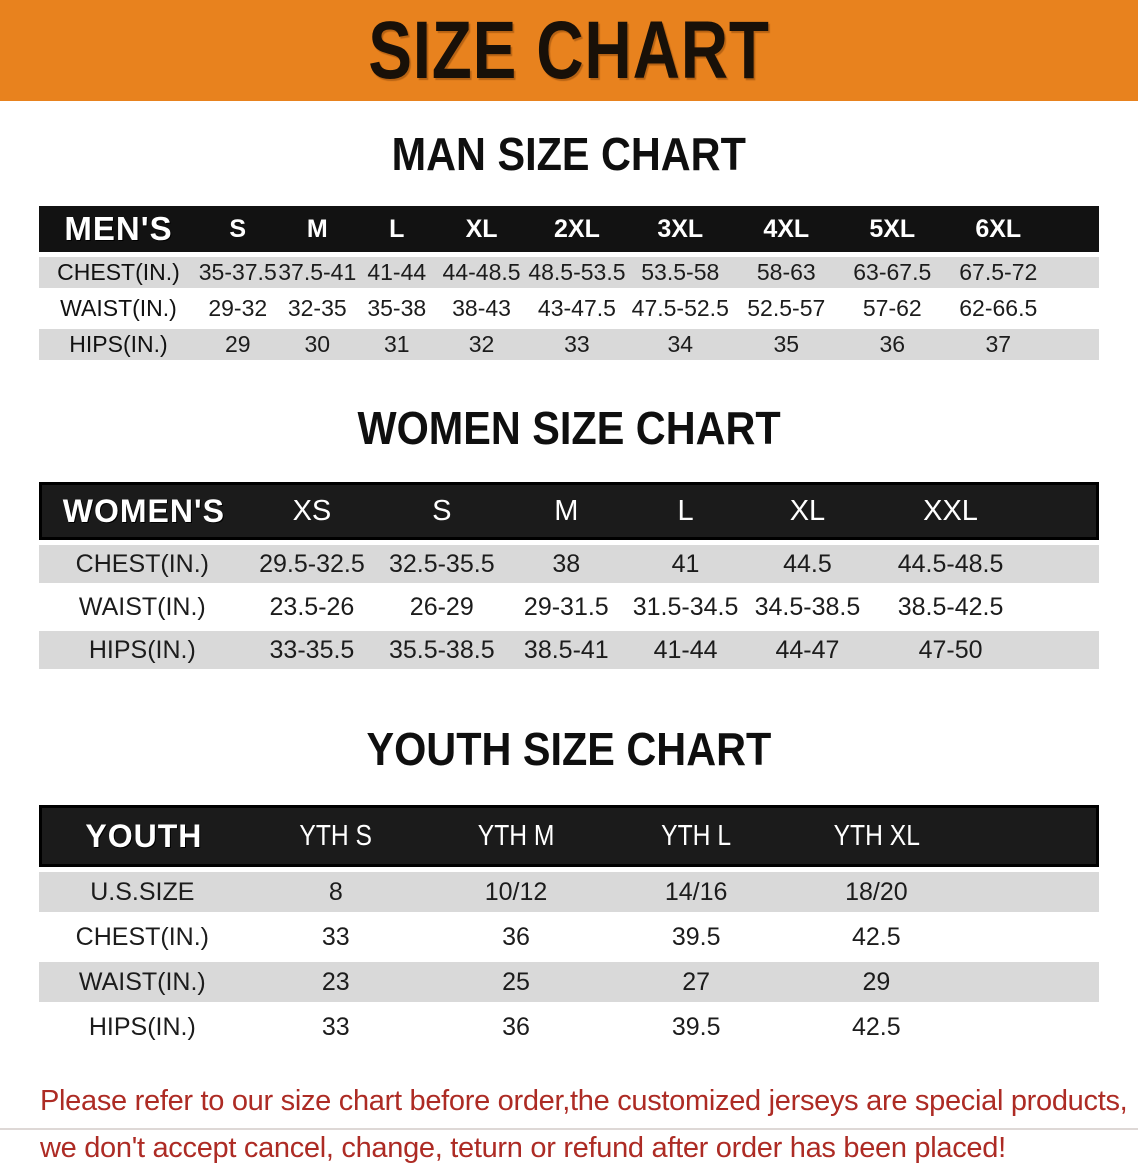 The image size is (1138, 1172). What do you see at coordinates (335, 981) in the screenshot?
I see `table-cell: 23` at bounding box center [335, 981].